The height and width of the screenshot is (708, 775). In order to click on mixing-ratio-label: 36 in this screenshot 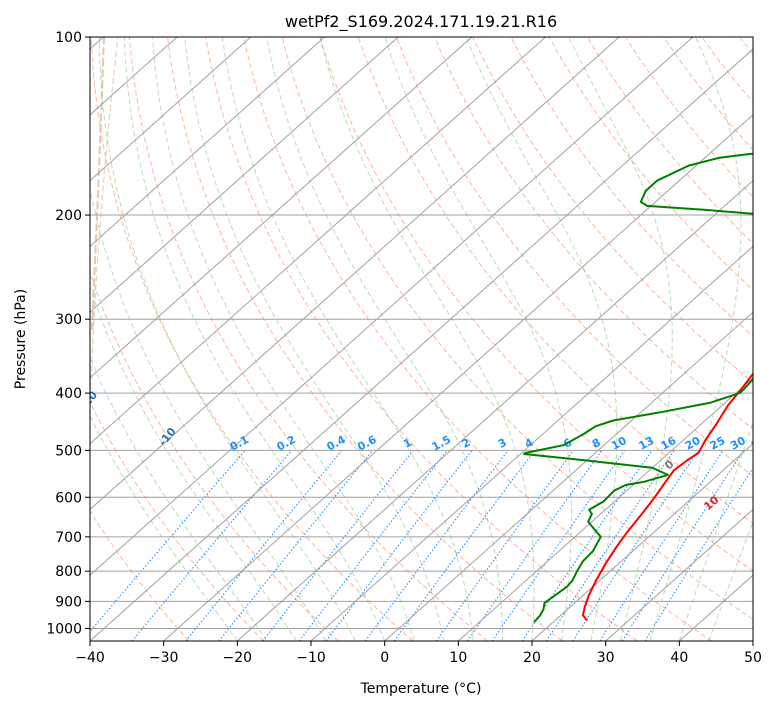, I will do `click(759, 443)`.